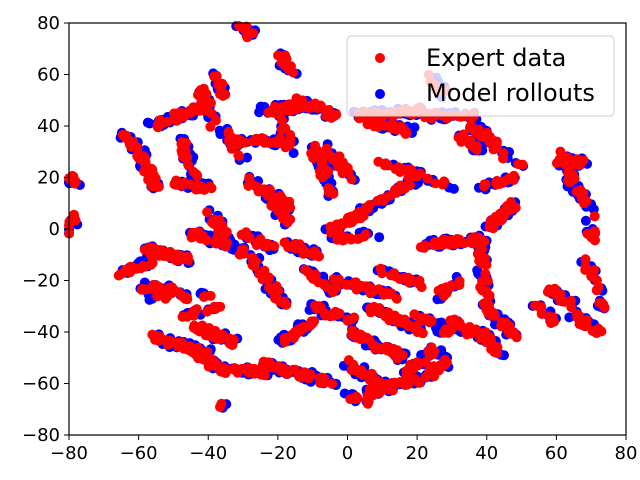 The image size is (640, 480). I want to click on x-tick-label: −40, so click(208, 453).